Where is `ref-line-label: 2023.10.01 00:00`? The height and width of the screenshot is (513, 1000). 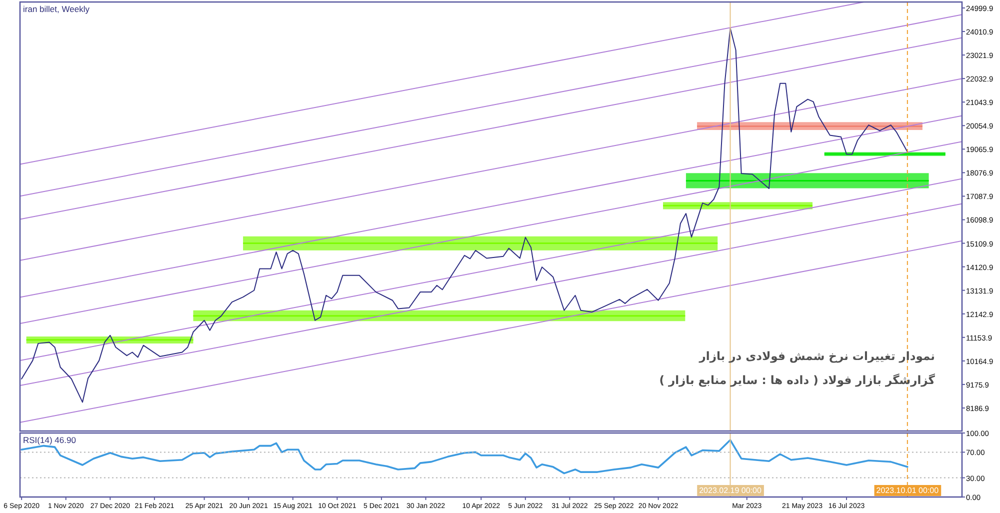 ref-line-label: 2023.10.01 00:00 is located at coordinates (908, 490).